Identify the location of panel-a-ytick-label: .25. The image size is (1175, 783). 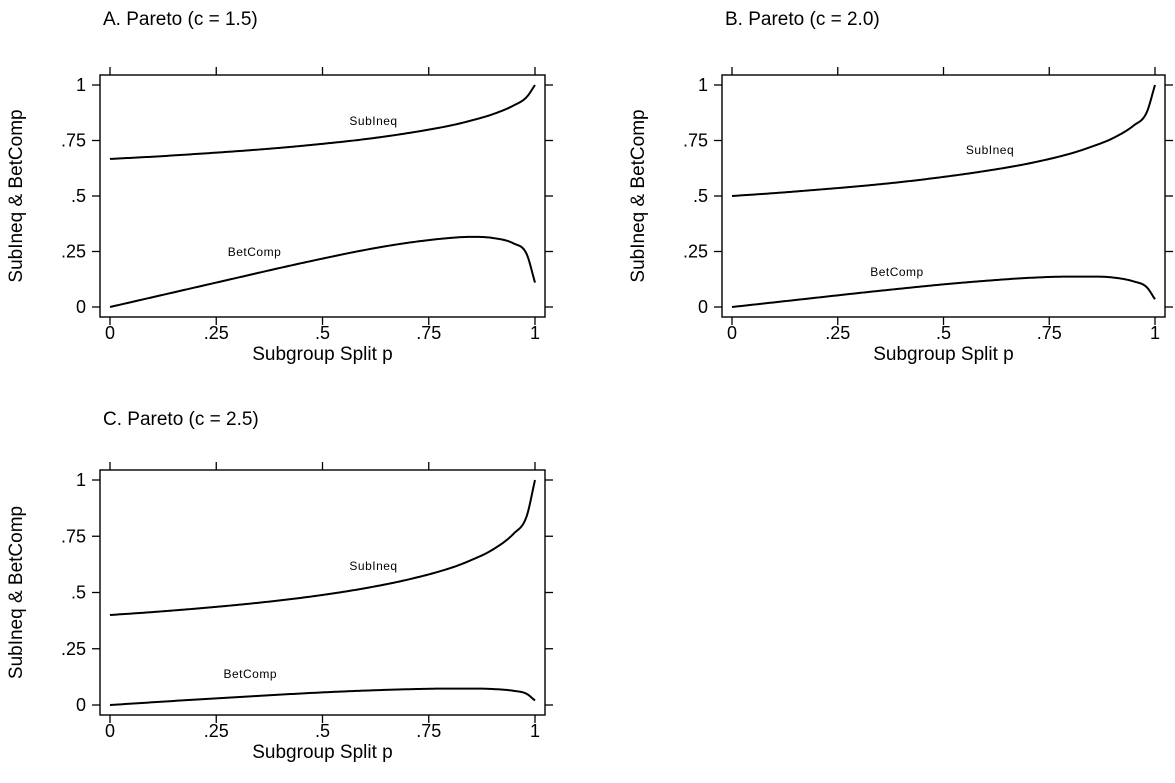
(73, 252).